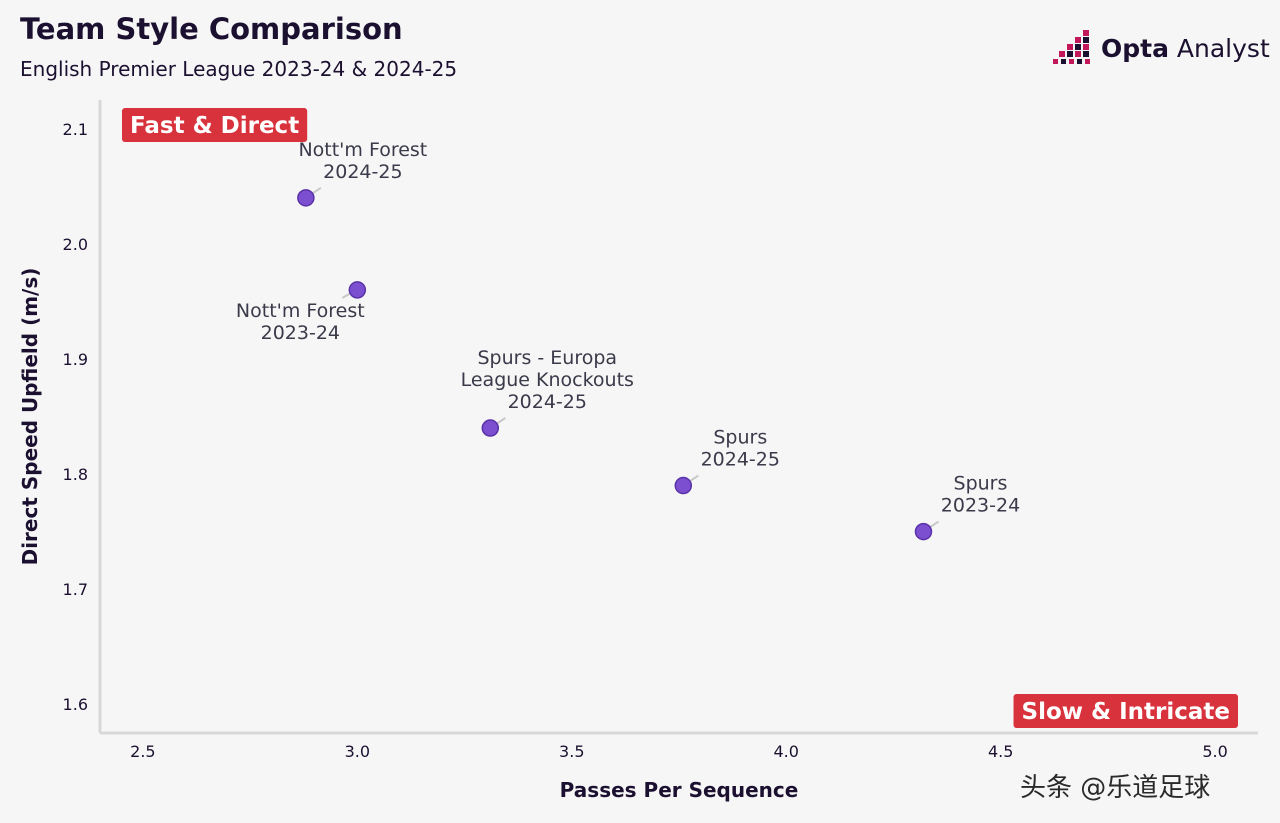 Image resolution: width=1280 pixels, height=823 pixels. I want to click on x-axis-ticks: 2.5 3.0 3.5 4.0 4.5 5.0, so click(679, 751).